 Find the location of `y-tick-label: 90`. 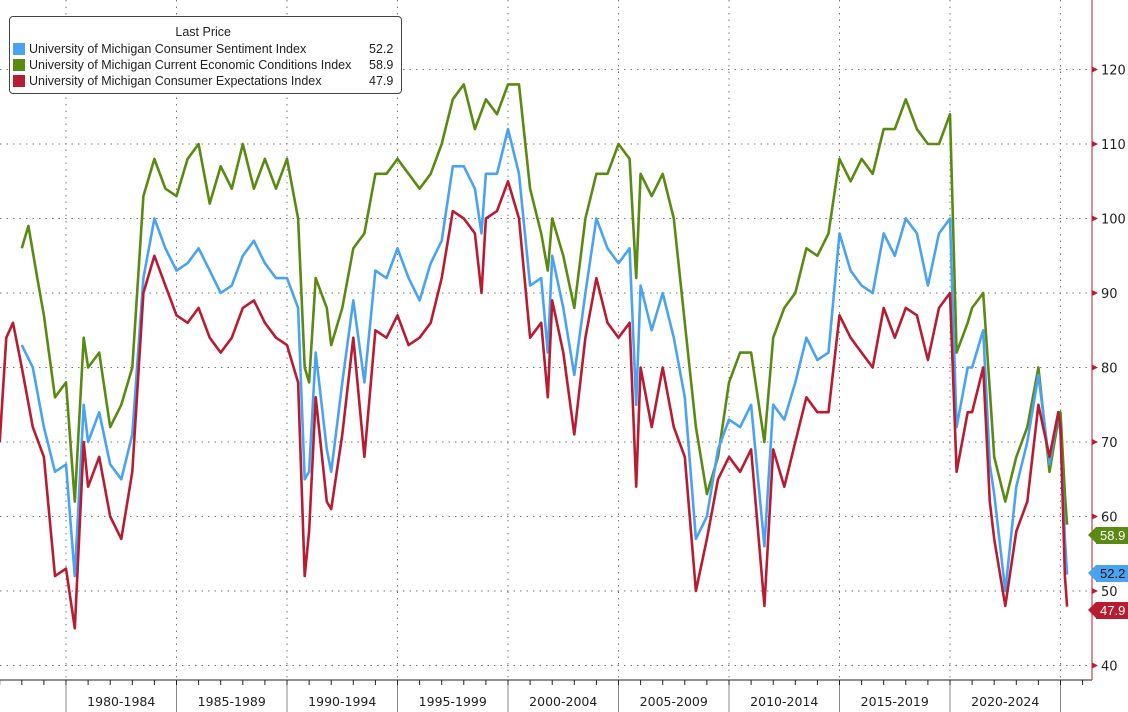

y-tick-label: 90 is located at coordinates (1109, 294).